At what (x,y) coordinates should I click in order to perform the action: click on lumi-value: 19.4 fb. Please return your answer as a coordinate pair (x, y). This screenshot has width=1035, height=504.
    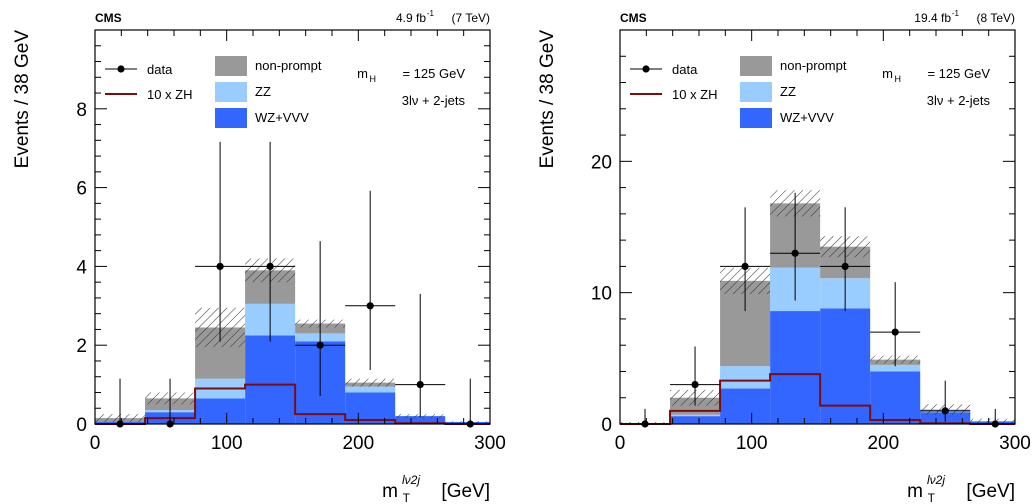
    Looking at the image, I should click on (932, 18).